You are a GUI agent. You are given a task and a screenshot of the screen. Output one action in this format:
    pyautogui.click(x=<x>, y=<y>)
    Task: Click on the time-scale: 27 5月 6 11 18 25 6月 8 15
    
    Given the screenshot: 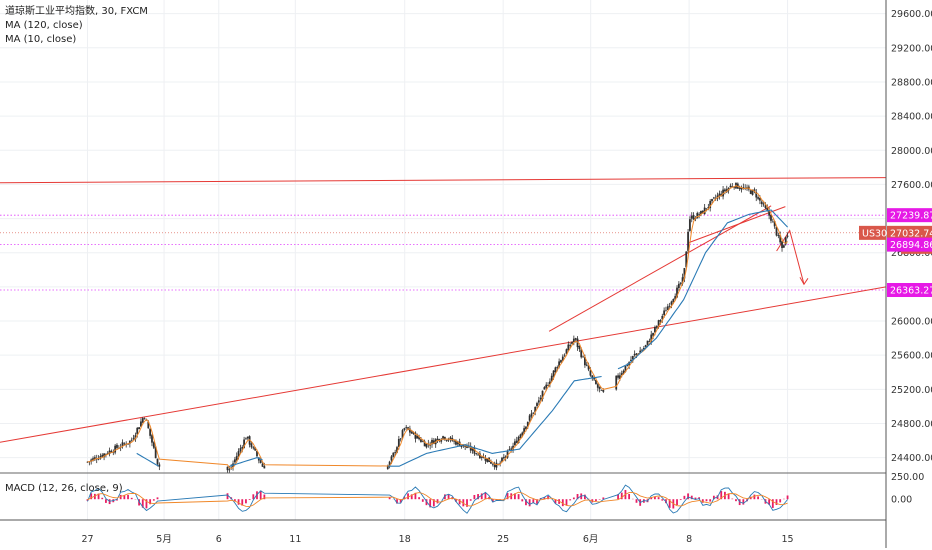 What is the action you would take?
    pyautogui.click(x=437, y=539)
    